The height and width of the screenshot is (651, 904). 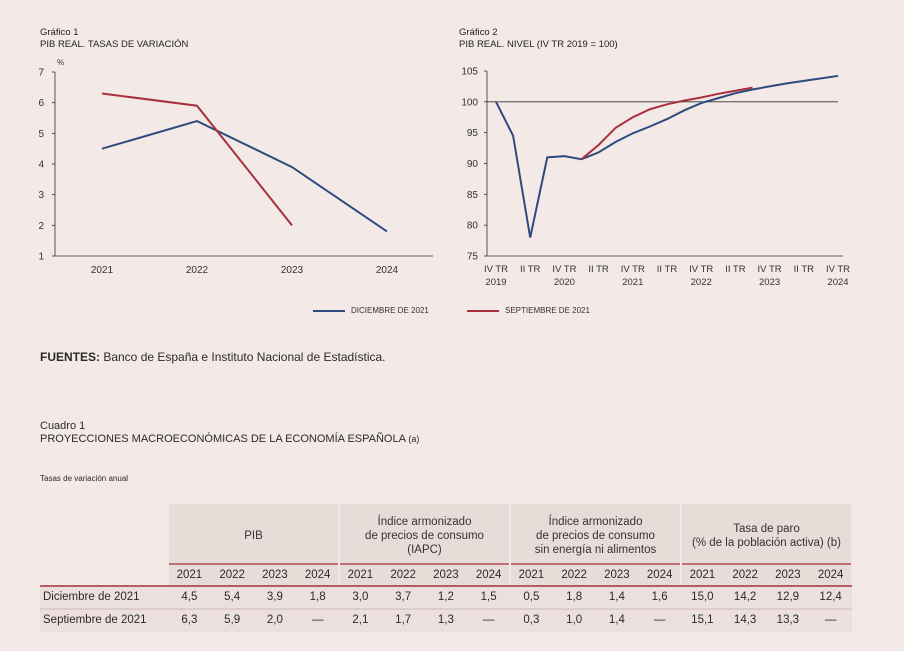 What do you see at coordinates (473, 133) in the screenshot?
I see `chart2-ytick-label: 95` at bounding box center [473, 133].